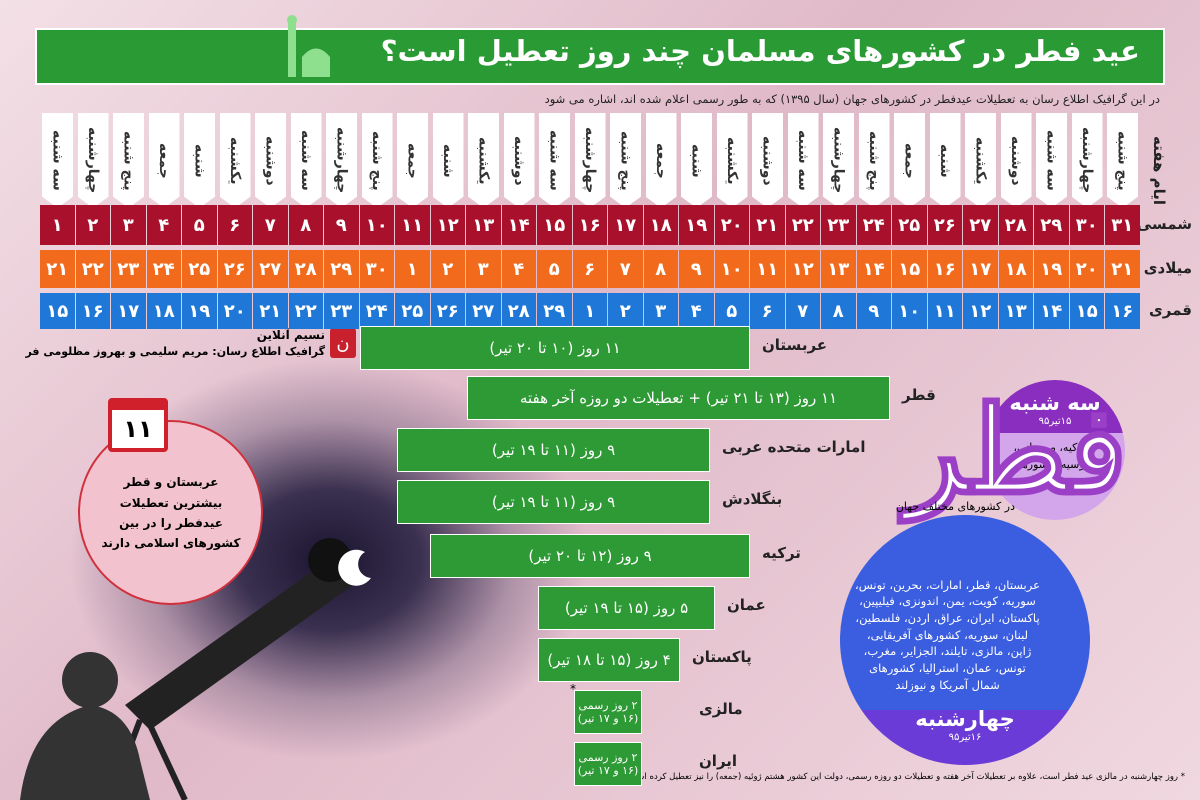 This screenshot has height=800, width=1200. What do you see at coordinates (305, 311) in the screenshot?
I see `qamari-cell: ۲۲` at bounding box center [305, 311].